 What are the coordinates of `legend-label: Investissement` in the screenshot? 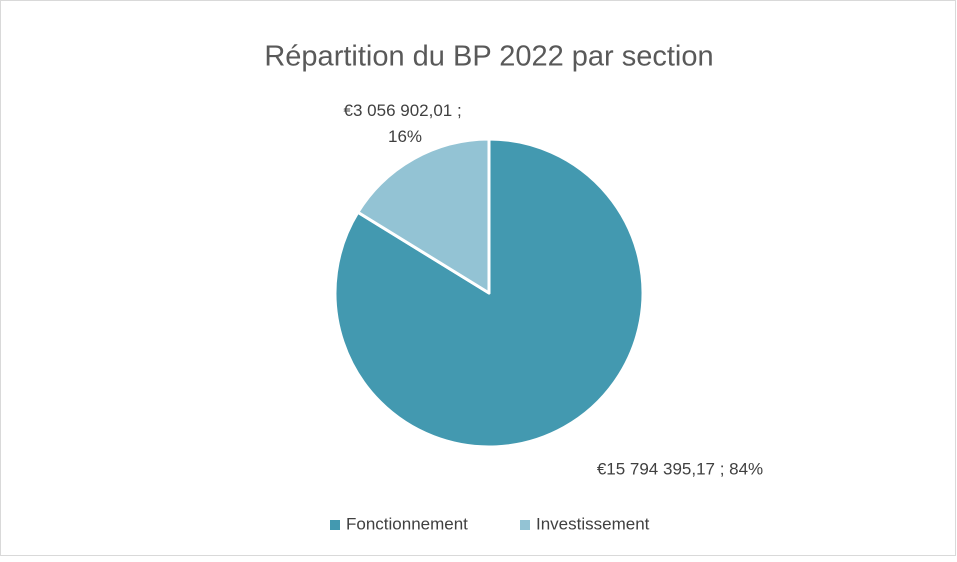 It's located at (593, 523).